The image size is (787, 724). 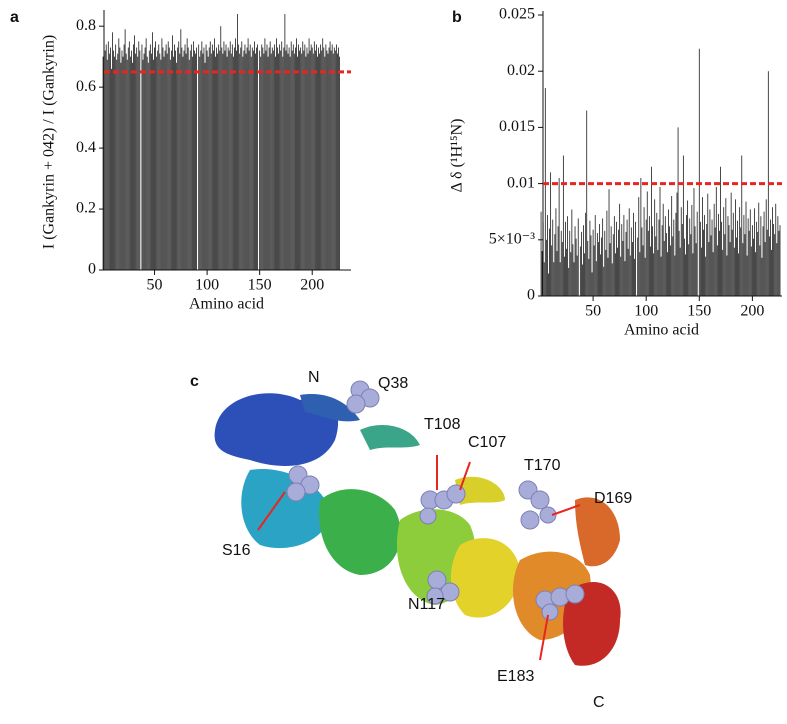 What do you see at coordinates (314, 377) in the screenshot?
I see `residue-label: N` at bounding box center [314, 377].